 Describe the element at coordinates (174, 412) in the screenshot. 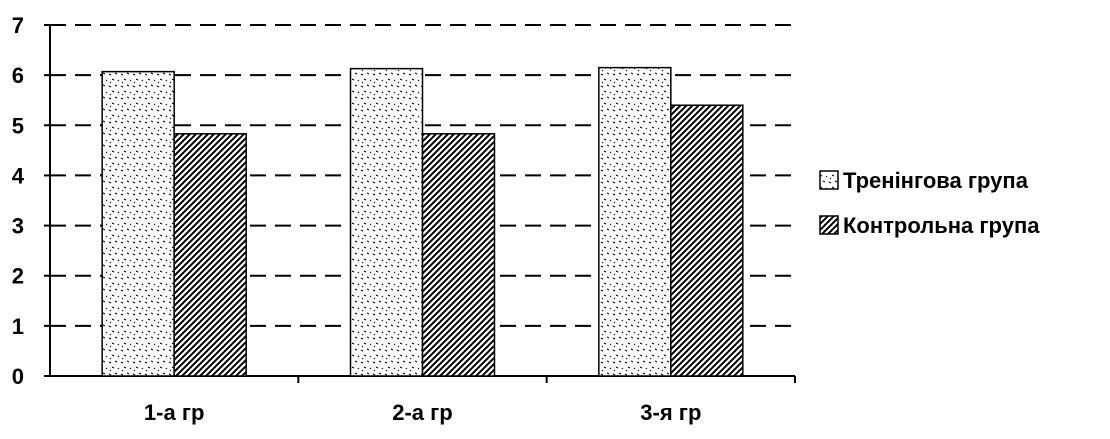

I see `x-tick-label: 1-а гр` at that location.